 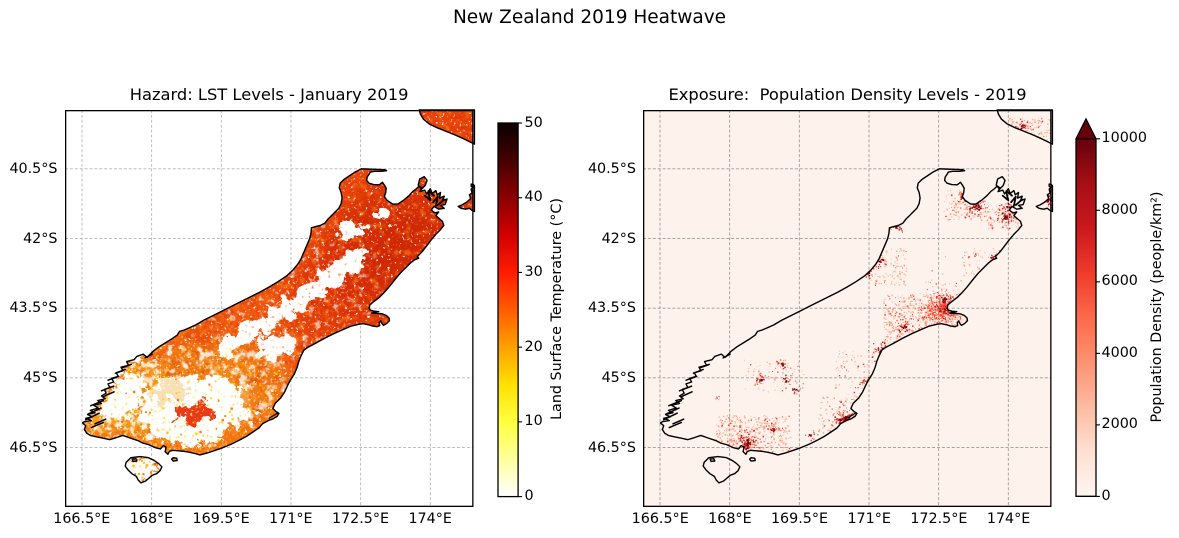 I want to click on exposure-colorbar, so click(x=1087, y=307).